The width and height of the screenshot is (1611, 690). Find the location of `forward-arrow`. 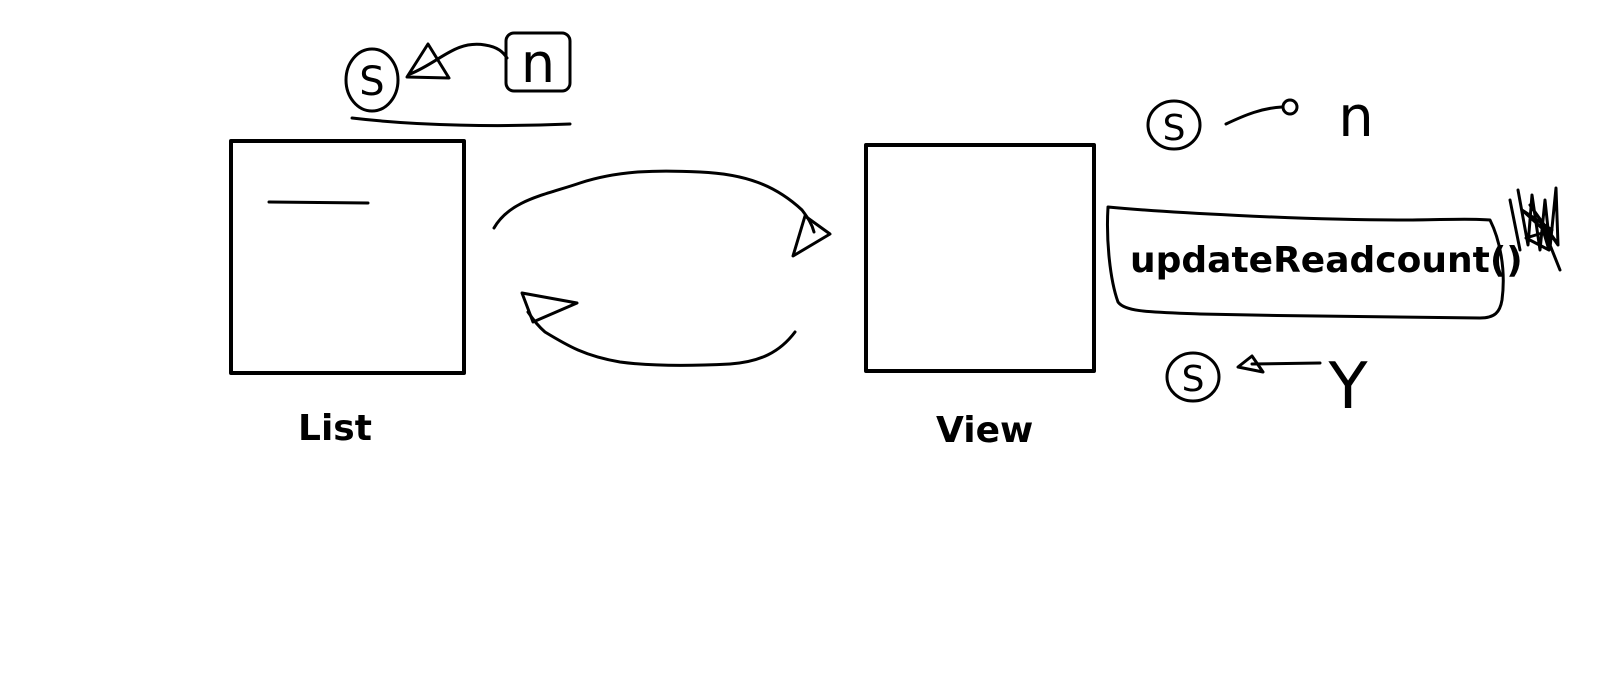

forward-arrow is located at coordinates (662, 213).